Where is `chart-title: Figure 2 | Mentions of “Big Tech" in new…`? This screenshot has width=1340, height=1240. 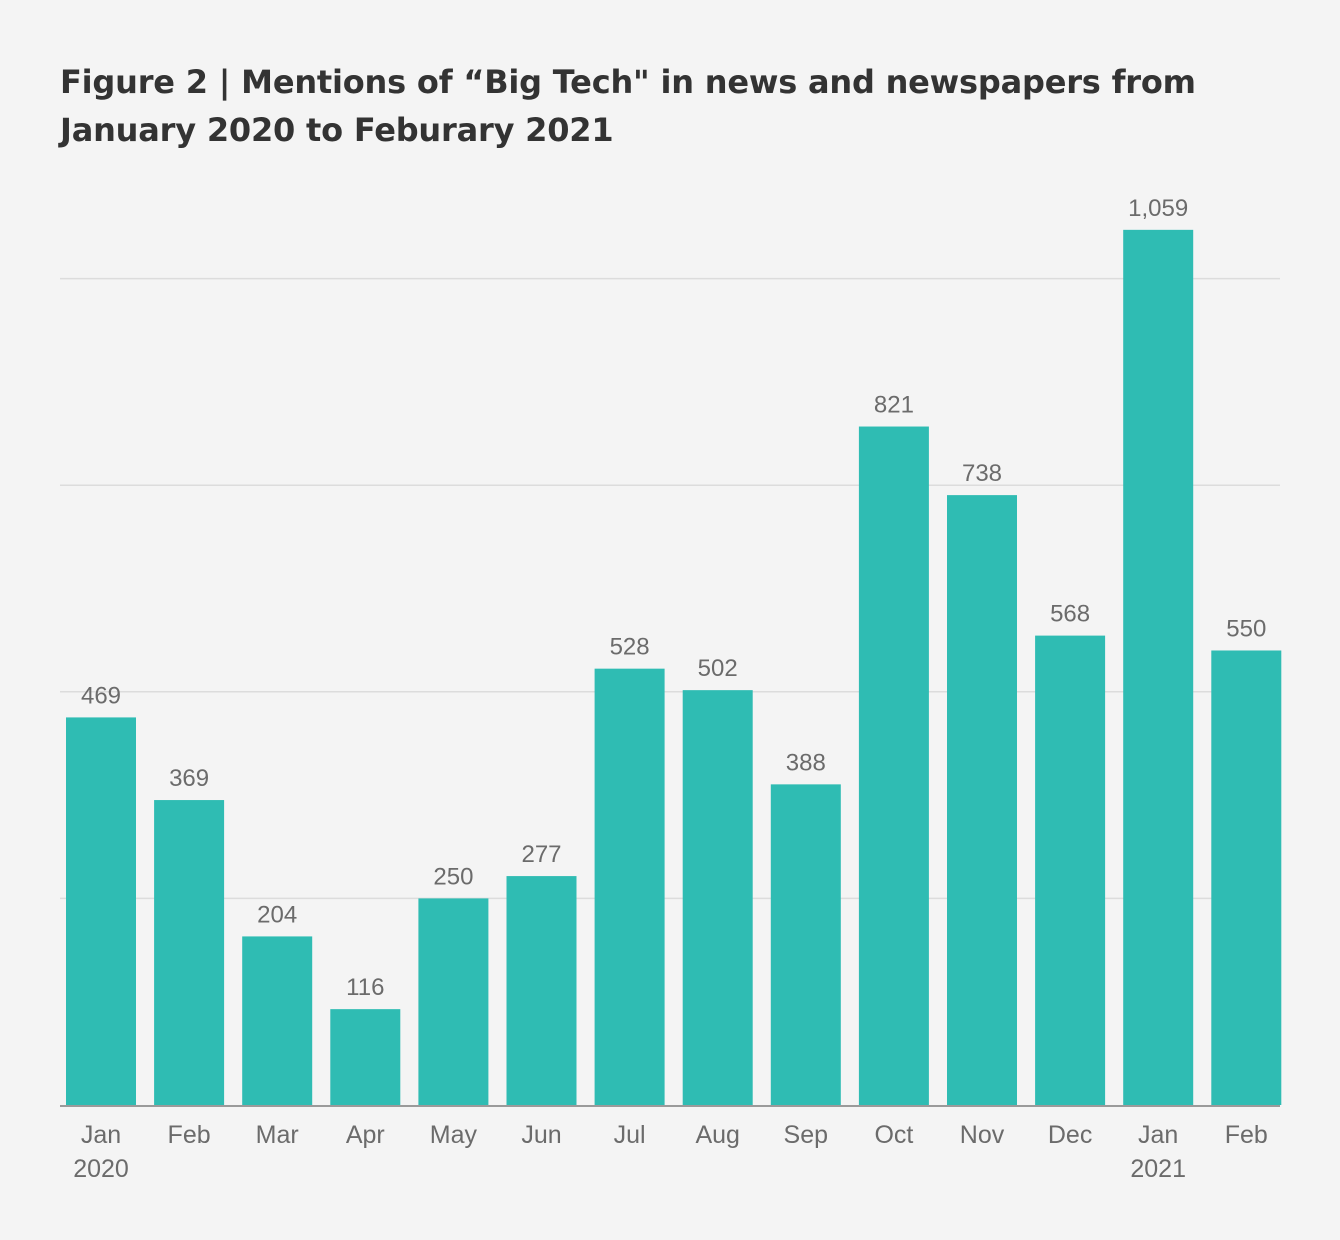 chart-title: Figure 2 | Mentions of “Big Tech" in new… is located at coordinates (670, 106).